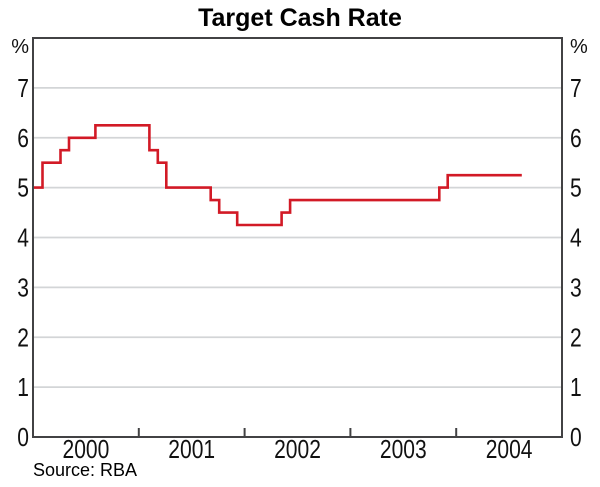 This screenshot has height=487, width=600. I want to click on y-axis-label-left: 5, so click(23, 188).